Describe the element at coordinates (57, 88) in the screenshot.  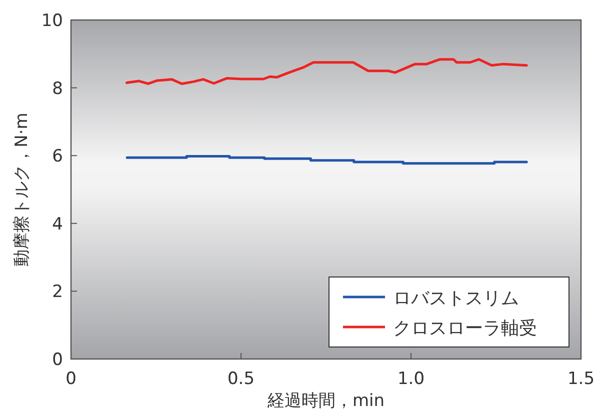
I see `y-tick-label: 8` at that location.